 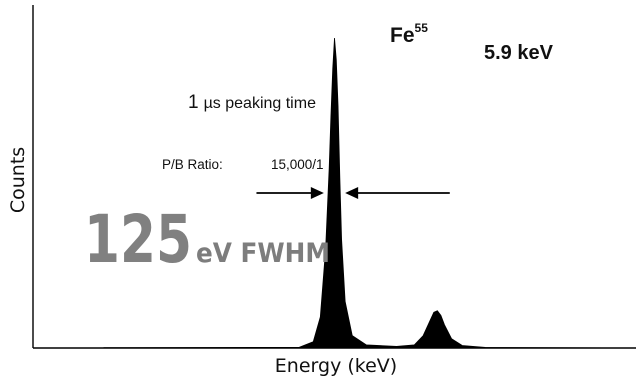 I want to click on fwhm-arrows, so click(x=353, y=193).